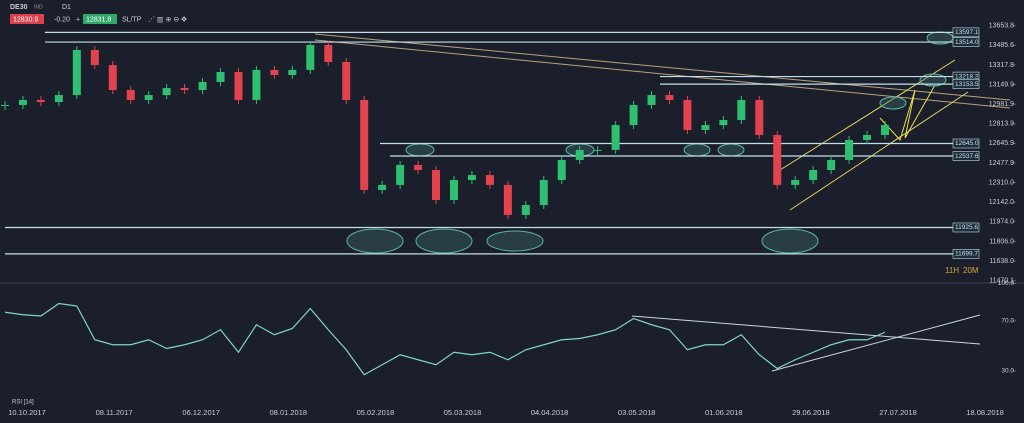 This screenshot has width=1024, height=423. Describe the element at coordinates (1001, 261) in the screenshot. I see `y-tick-label: 11638.0` at that location.